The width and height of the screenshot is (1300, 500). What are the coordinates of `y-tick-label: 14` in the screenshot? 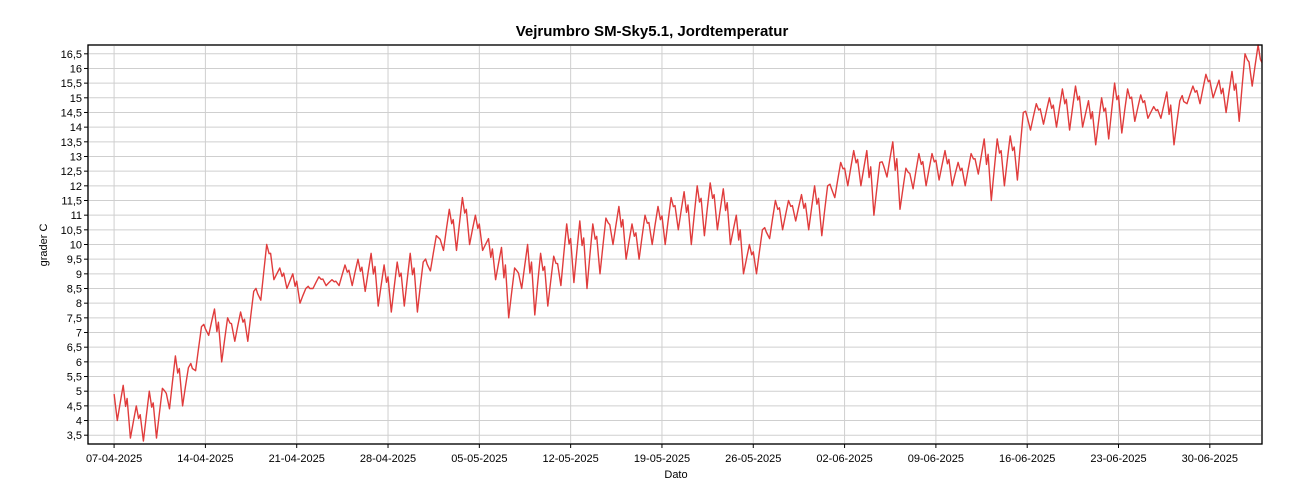 It's located at (76, 128).